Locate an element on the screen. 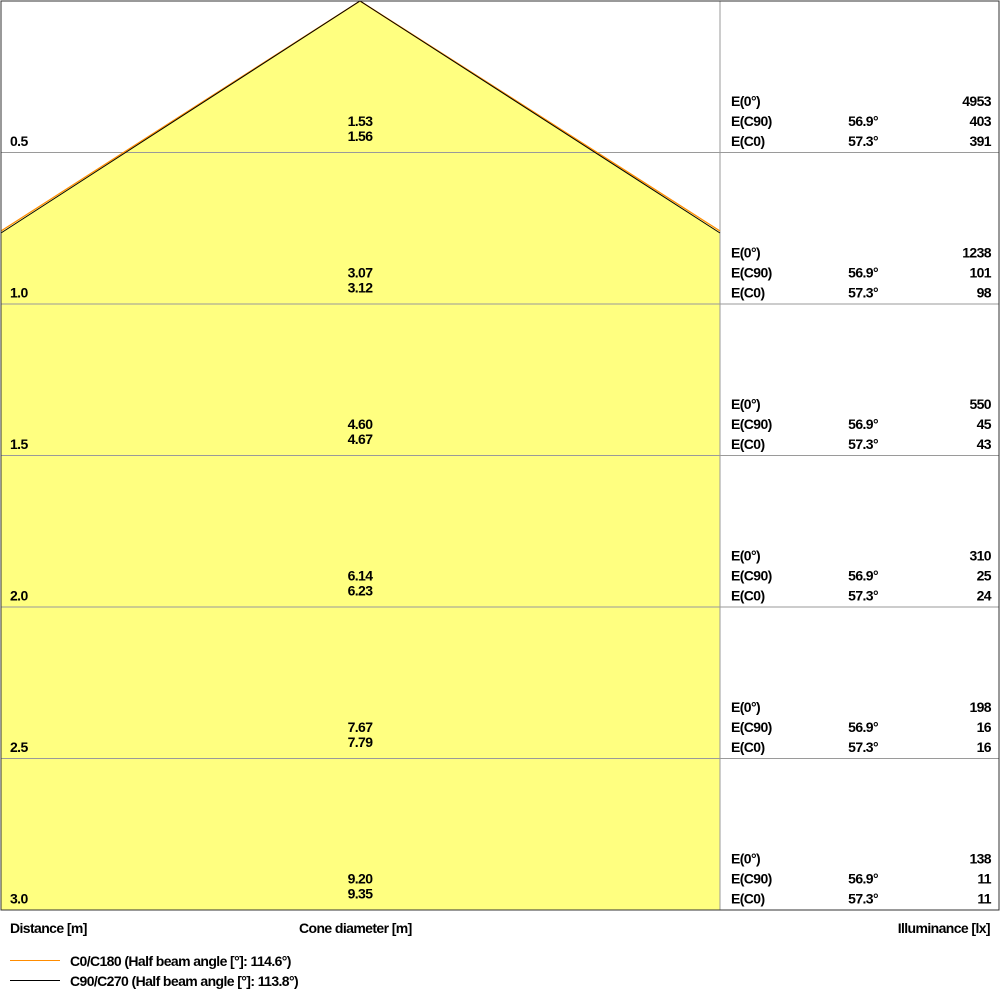 This screenshot has width=1000, height=1000. cone-diameter-c90: 1.56 is located at coordinates (361, 136).